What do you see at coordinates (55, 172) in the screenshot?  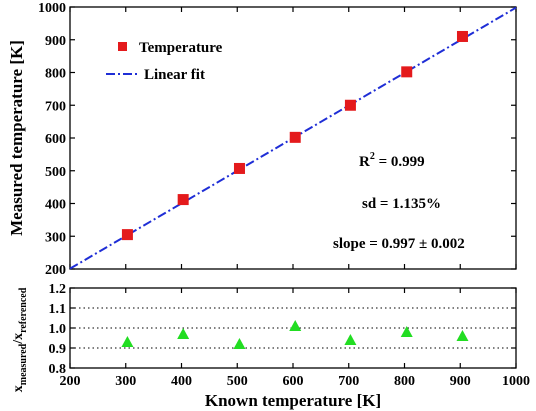 I see `main-y-tick-label: 500` at bounding box center [55, 172].